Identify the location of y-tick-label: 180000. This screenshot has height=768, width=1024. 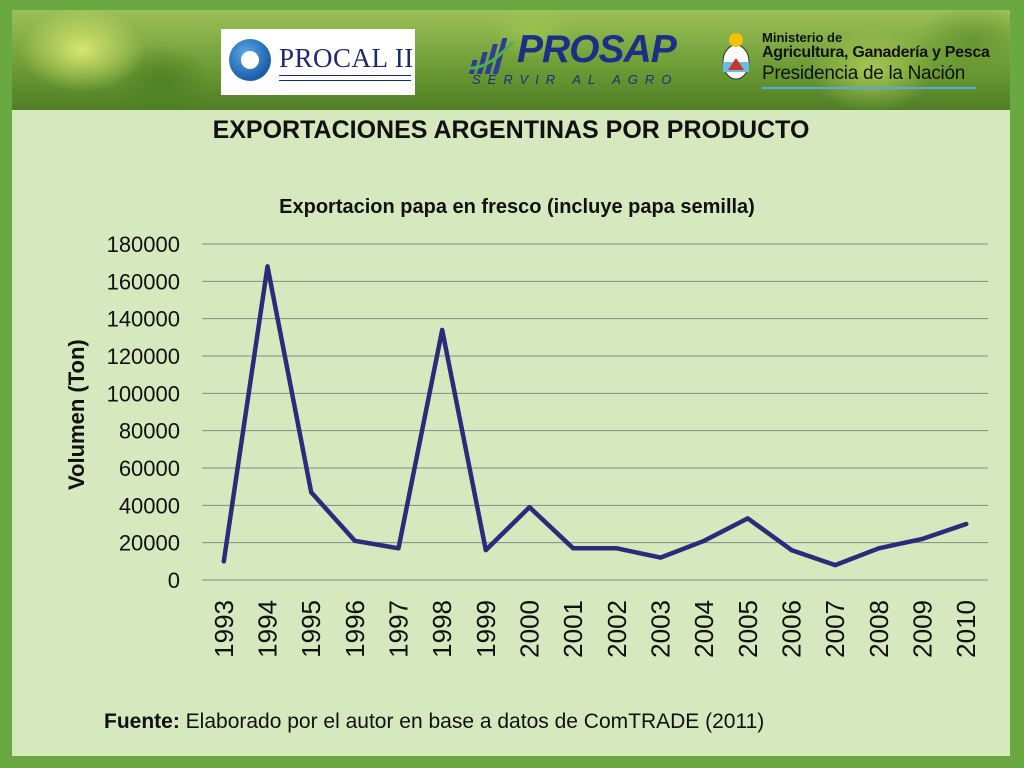
(143, 244).